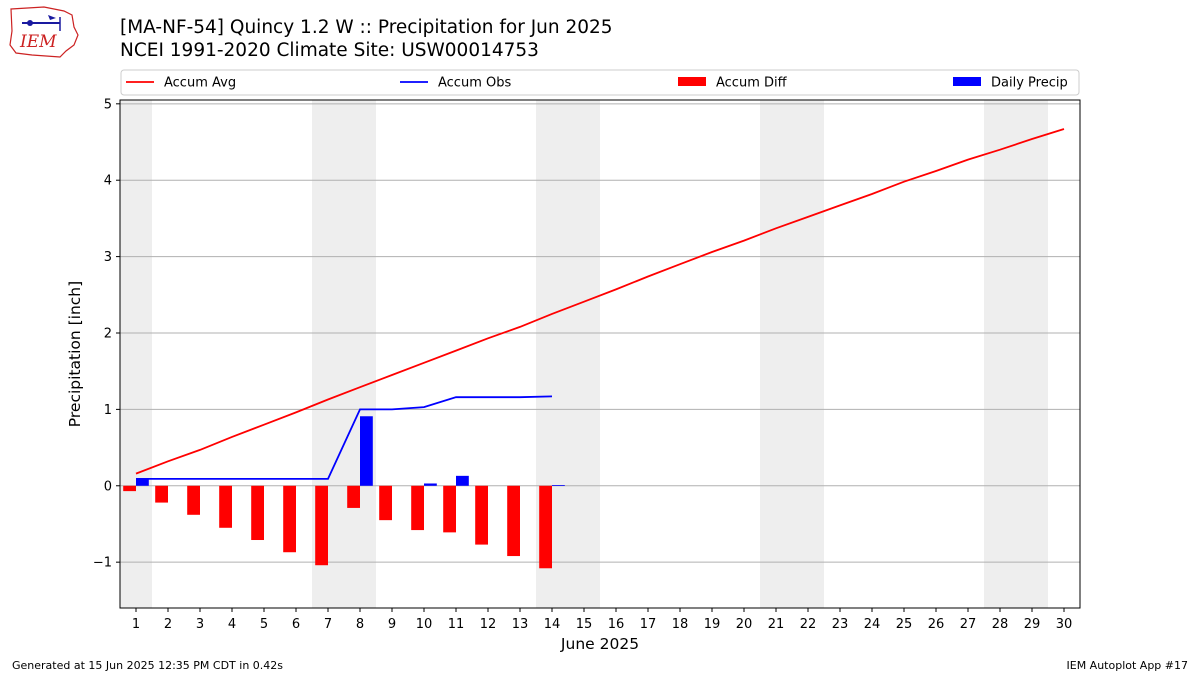 The height and width of the screenshot is (675, 1200). Describe the element at coordinates (456, 624) in the screenshot. I see `x-tick-label-11: 11` at that location.